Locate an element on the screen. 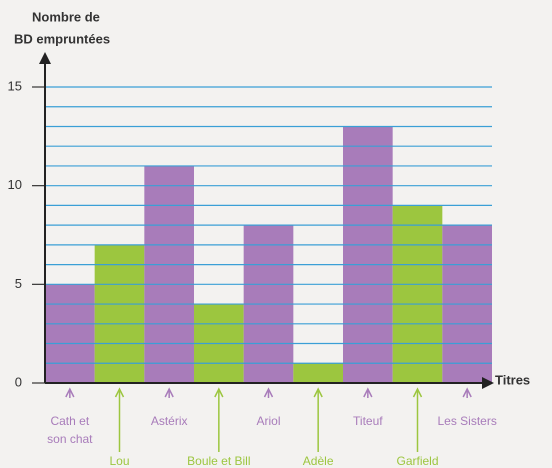 Image resolution: width=552 pixels, height=468 pixels. x-tick-label: Lou is located at coordinates (119, 461).